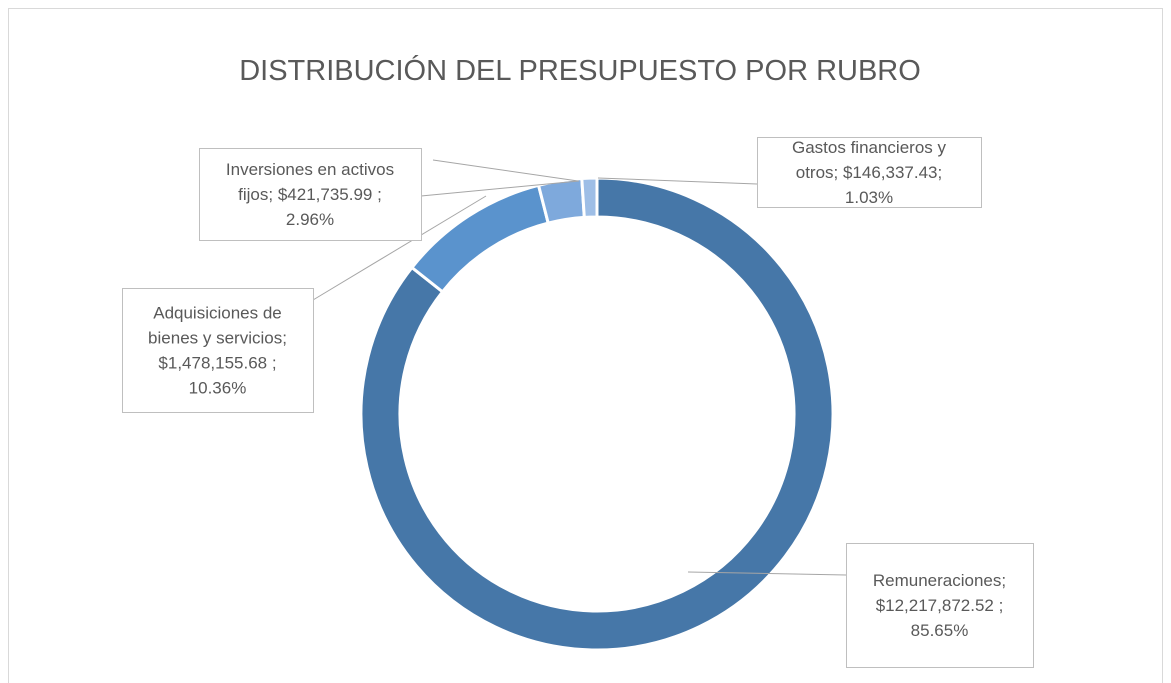  I want to click on data-label: $1,478,155.68 ;, so click(217, 363).